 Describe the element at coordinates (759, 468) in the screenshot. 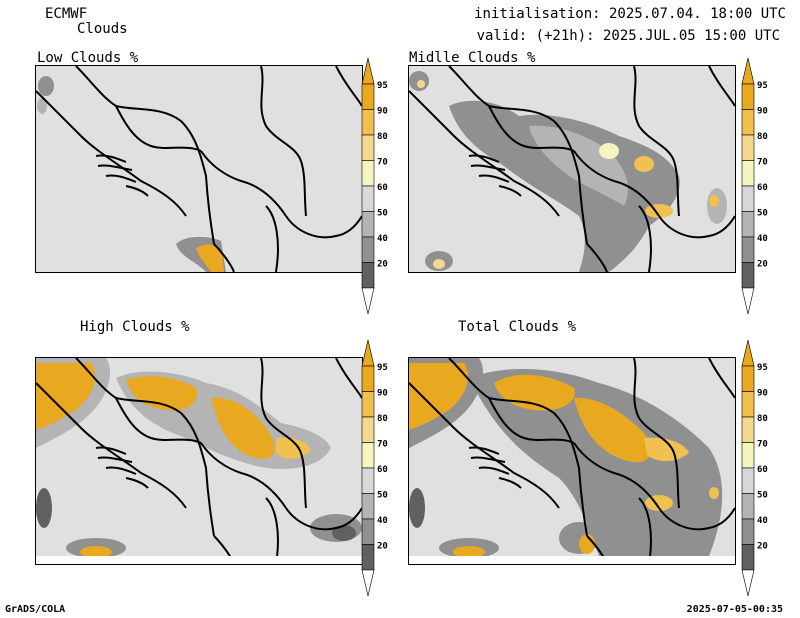

I see `colorbar-total: 95 90 80 70 60 50 40 20` at that location.